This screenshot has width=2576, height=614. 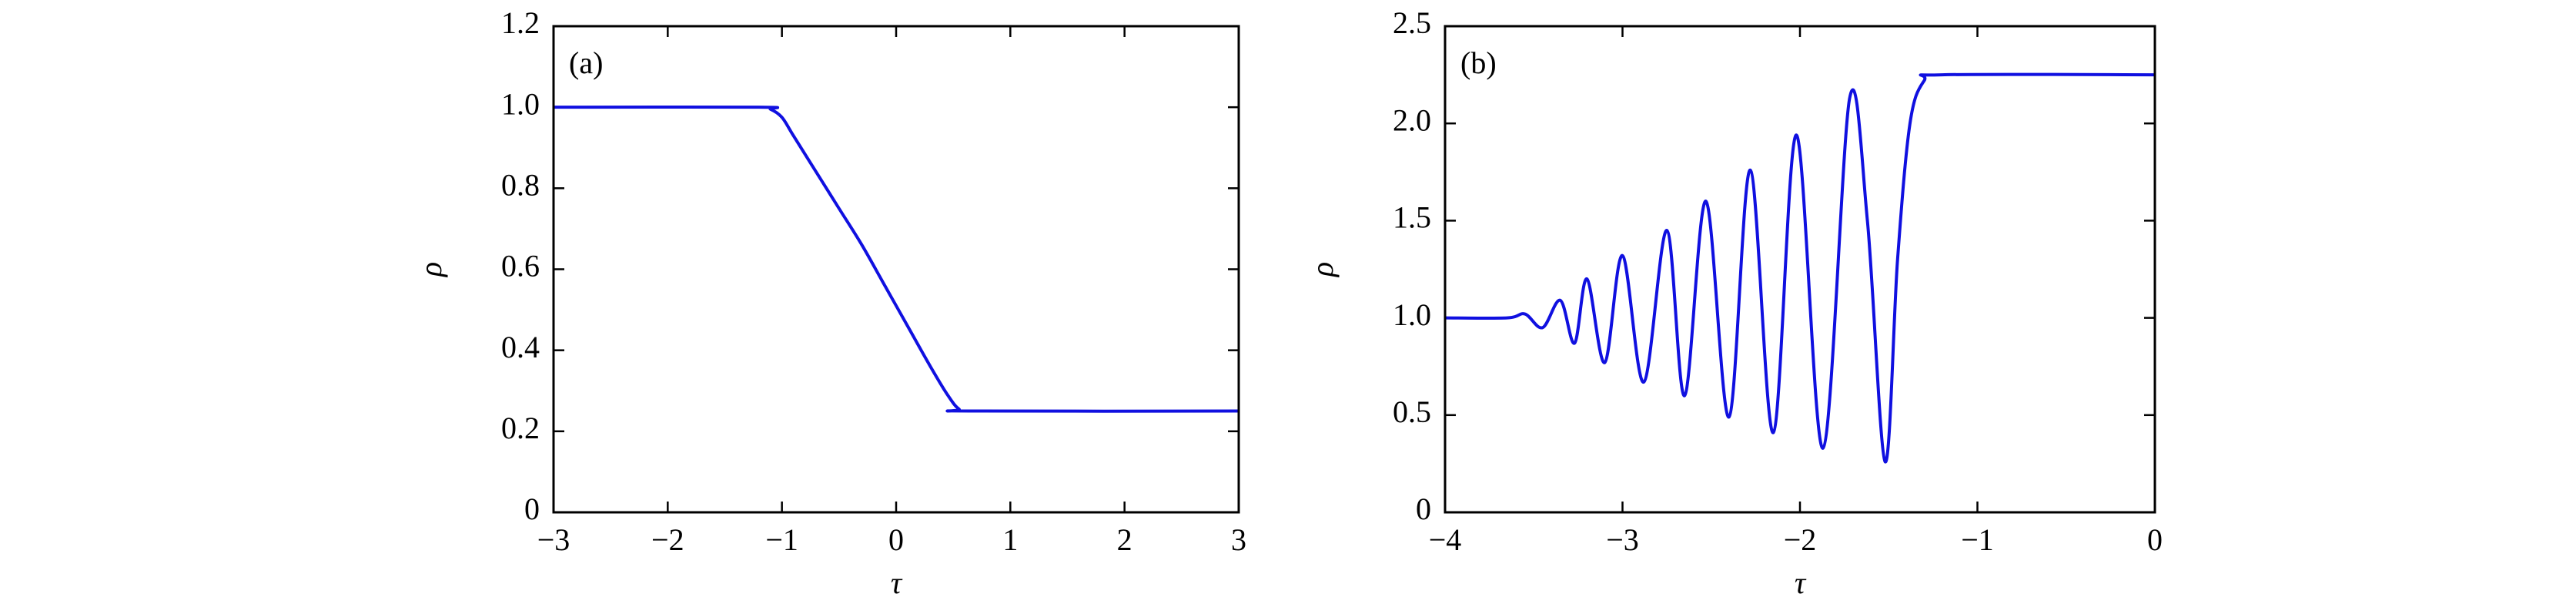 What do you see at coordinates (586, 62) in the screenshot?
I see `panel-label: (a)` at bounding box center [586, 62].